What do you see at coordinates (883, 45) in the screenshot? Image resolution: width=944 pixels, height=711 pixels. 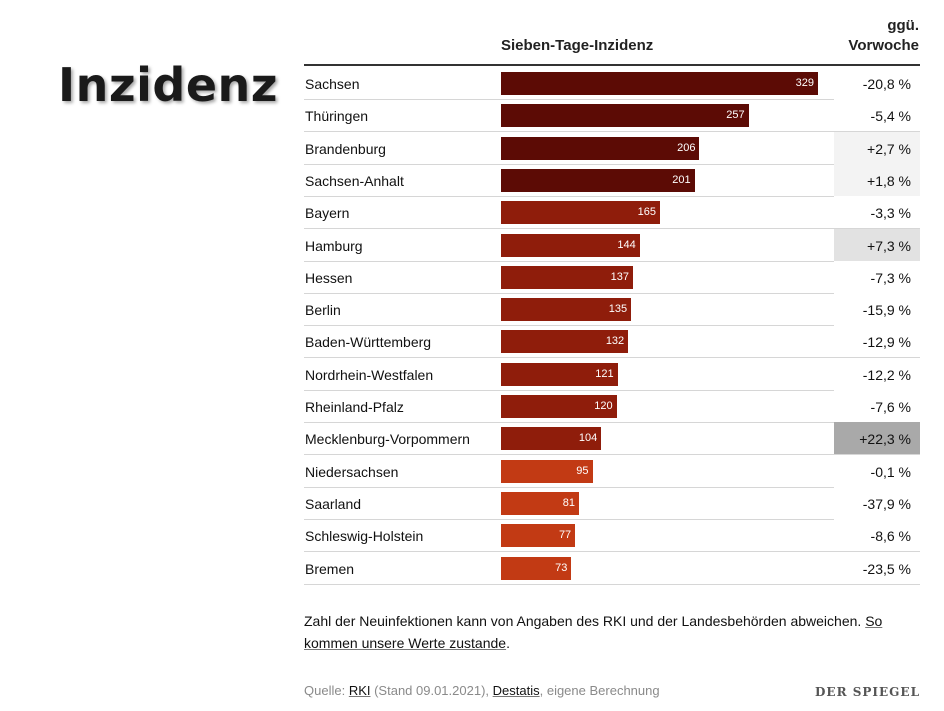 I see `change-header-line2: Vorwoche` at bounding box center [883, 45].